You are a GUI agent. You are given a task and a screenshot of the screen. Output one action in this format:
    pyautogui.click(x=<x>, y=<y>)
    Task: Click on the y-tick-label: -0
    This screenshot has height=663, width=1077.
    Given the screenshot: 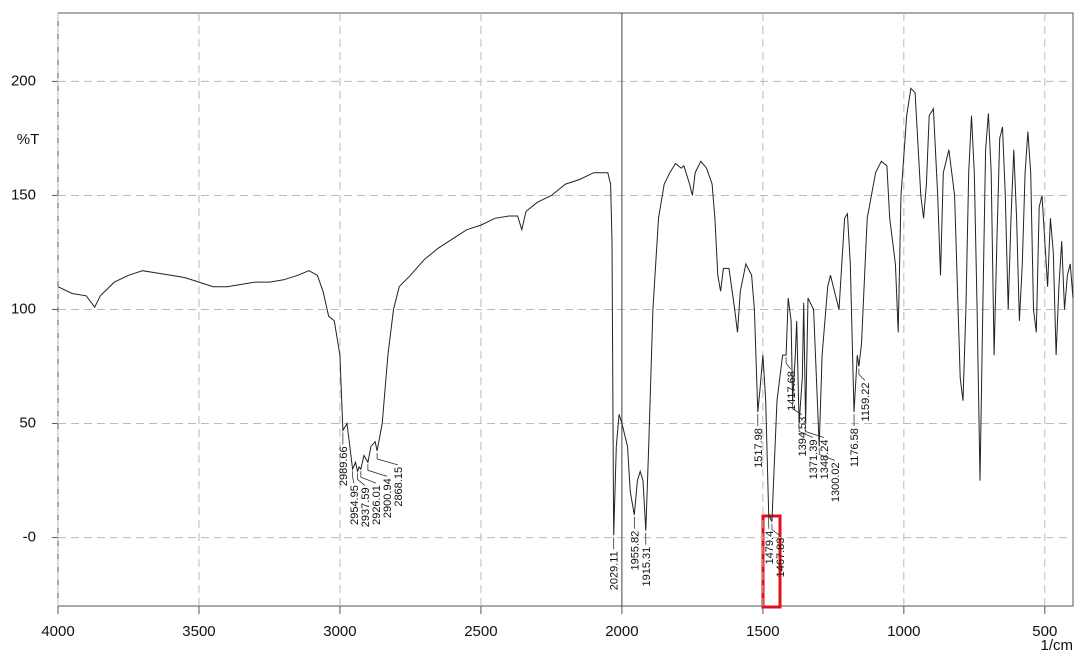 What is the action you would take?
    pyautogui.click(x=29, y=537)
    